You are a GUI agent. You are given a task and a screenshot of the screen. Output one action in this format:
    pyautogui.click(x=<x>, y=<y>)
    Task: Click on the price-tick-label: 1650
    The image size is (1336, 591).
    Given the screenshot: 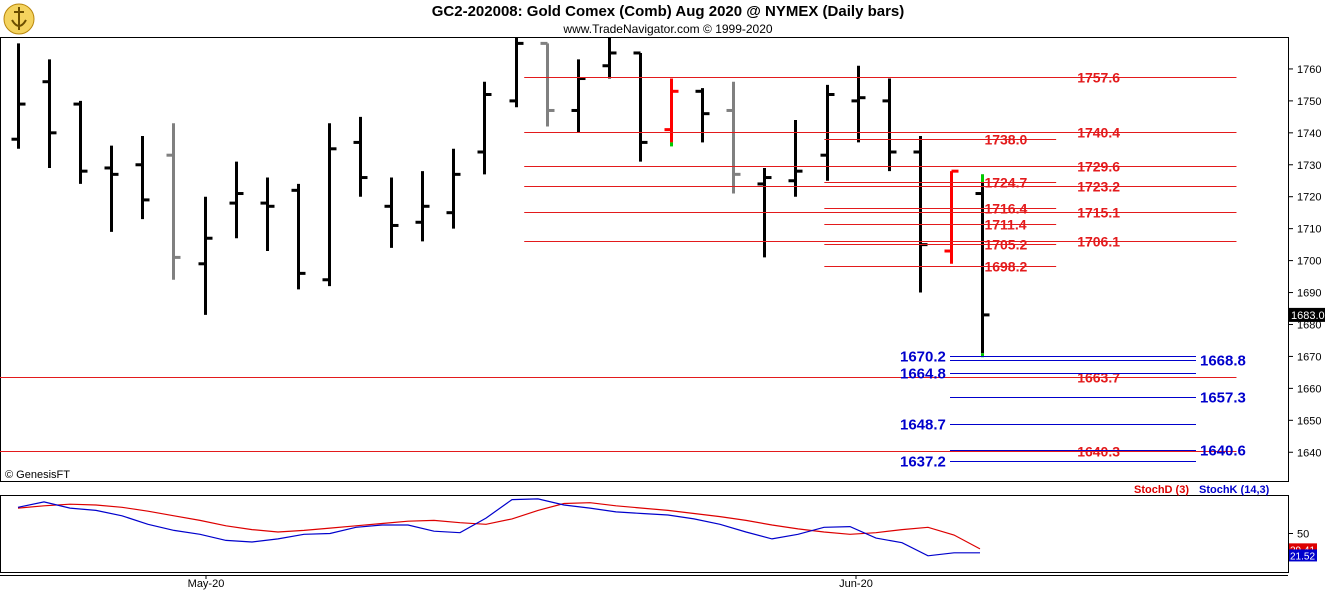 What is the action you would take?
    pyautogui.click(x=1309, y=421)
    